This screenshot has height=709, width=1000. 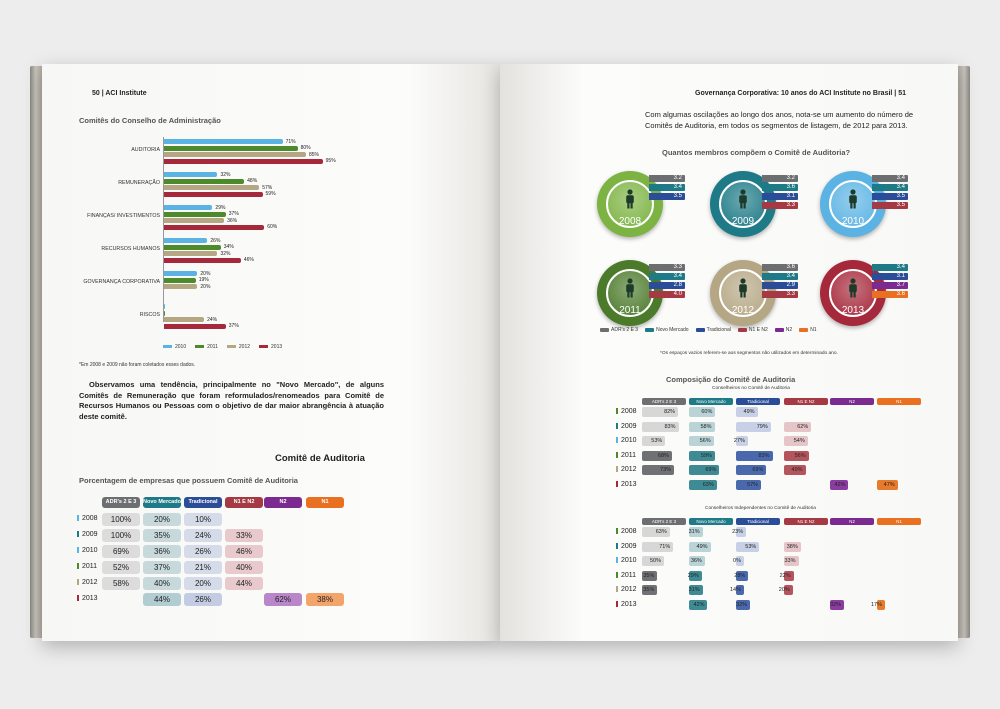 What do you see at coordinates (244, 347) in the screenshot?
I see `legend-label: 2012` at bounding box center [244, 347].